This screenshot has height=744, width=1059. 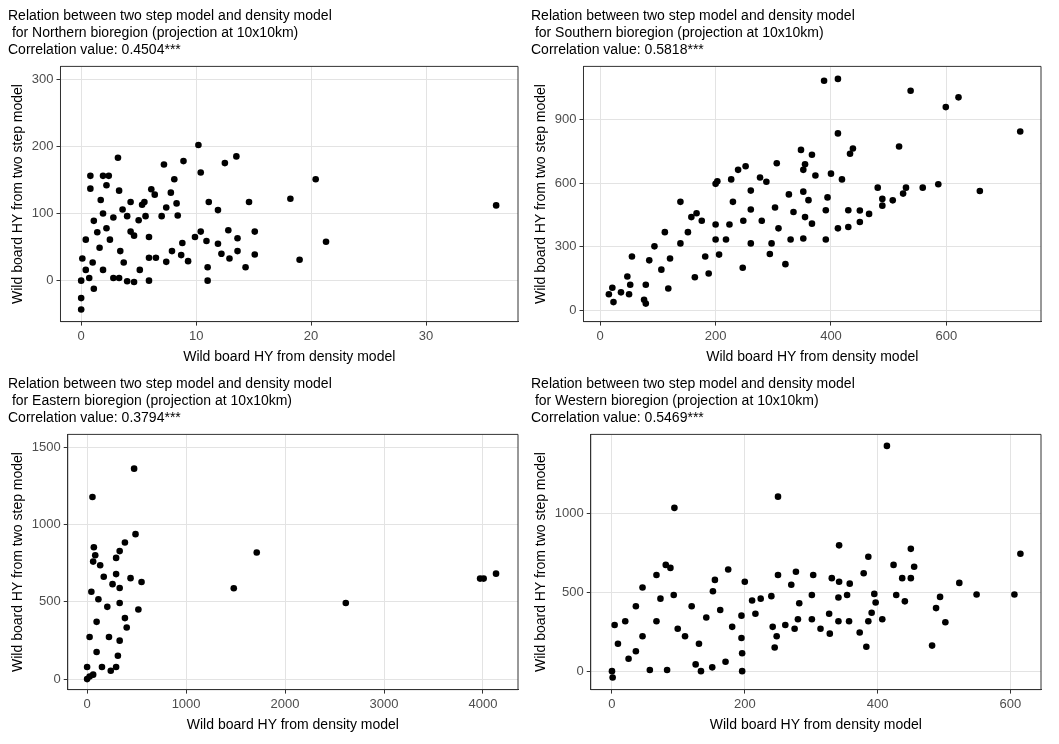 What do you see at coordinates (196, 335) in the screenshot?
I see `x-tick-label: 10` at bounding box center [196, 335].